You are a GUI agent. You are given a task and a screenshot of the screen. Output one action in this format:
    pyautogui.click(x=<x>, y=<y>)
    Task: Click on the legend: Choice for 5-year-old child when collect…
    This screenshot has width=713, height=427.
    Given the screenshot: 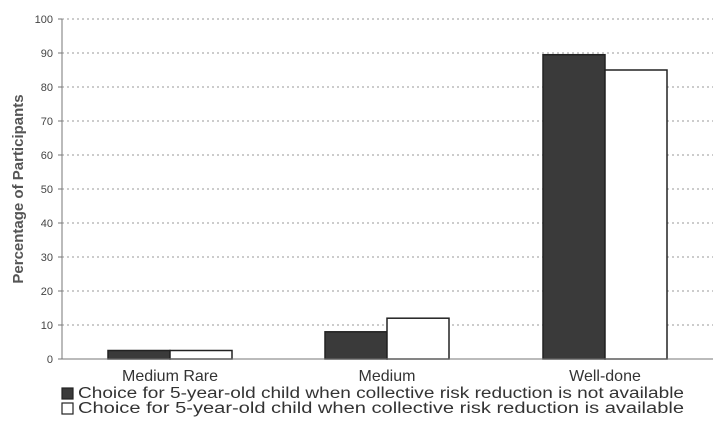 What is the action you would take?
    pyautogui.click(x=372, y=401)
    